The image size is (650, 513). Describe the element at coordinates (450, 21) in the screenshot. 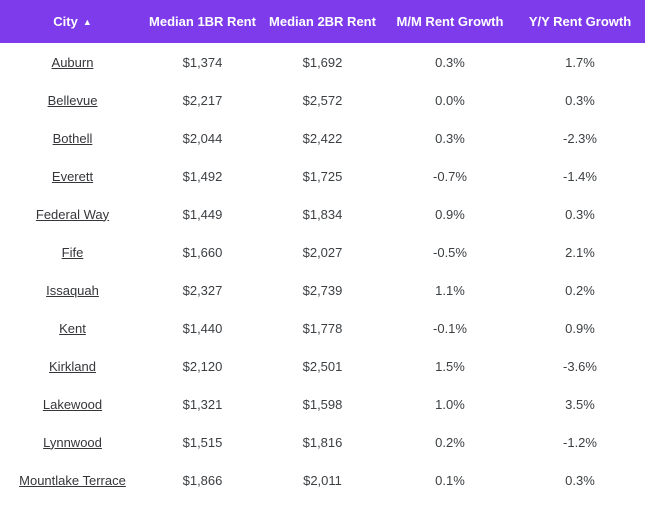

I see `column-header-mm-rent-growth: M/M Rent Growth` at that location.